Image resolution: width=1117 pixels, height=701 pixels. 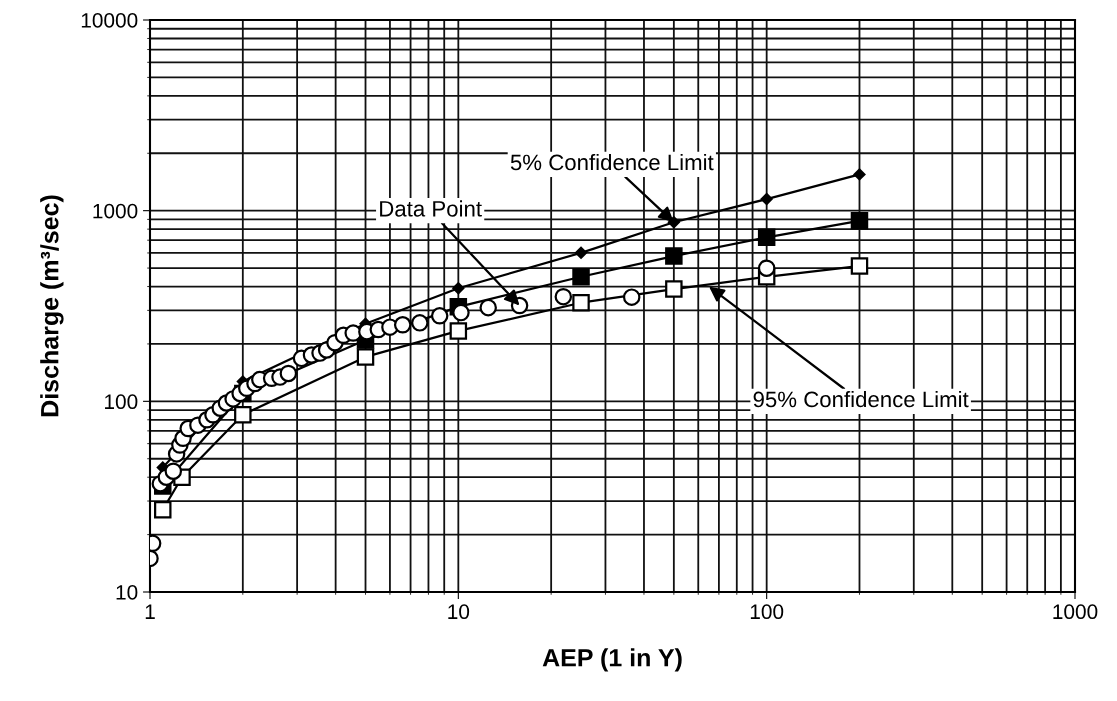 I want to click on x-axis-title: AEP (1 in Y), so click(x=612, y=660).